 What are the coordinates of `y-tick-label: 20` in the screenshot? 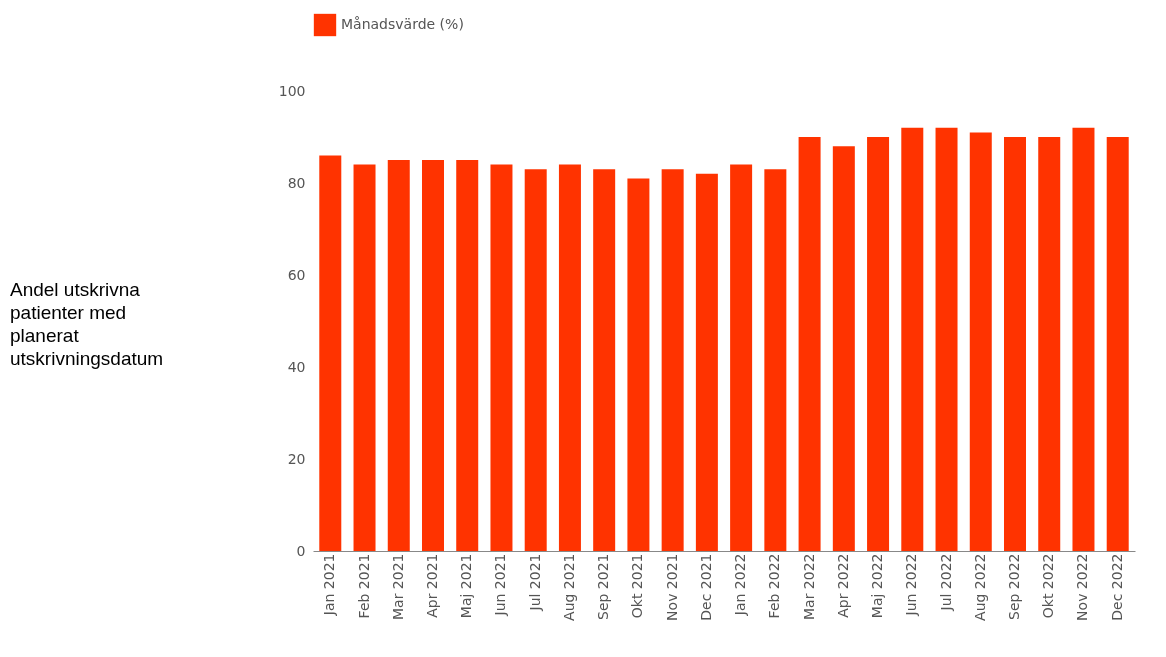 It's located at (296, 458).